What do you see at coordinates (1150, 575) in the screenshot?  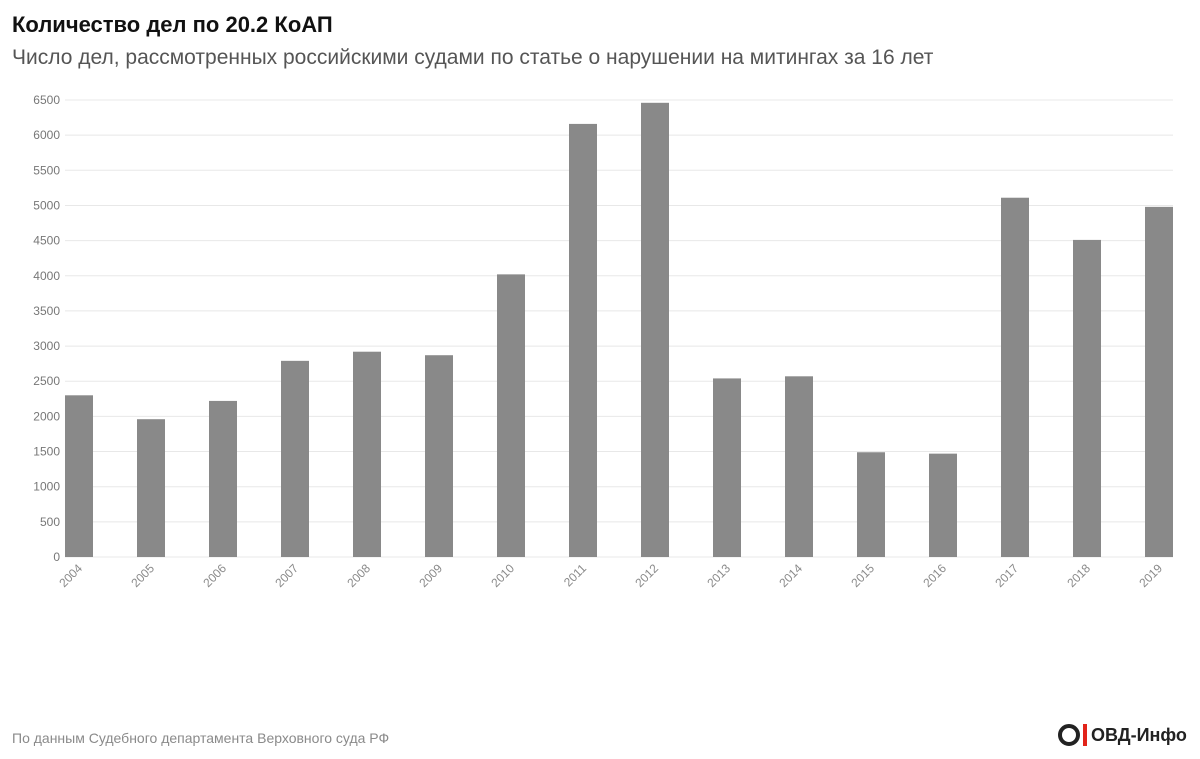 I see `x-tick-label-2019: 2019` at bounding box center [1150, 575].